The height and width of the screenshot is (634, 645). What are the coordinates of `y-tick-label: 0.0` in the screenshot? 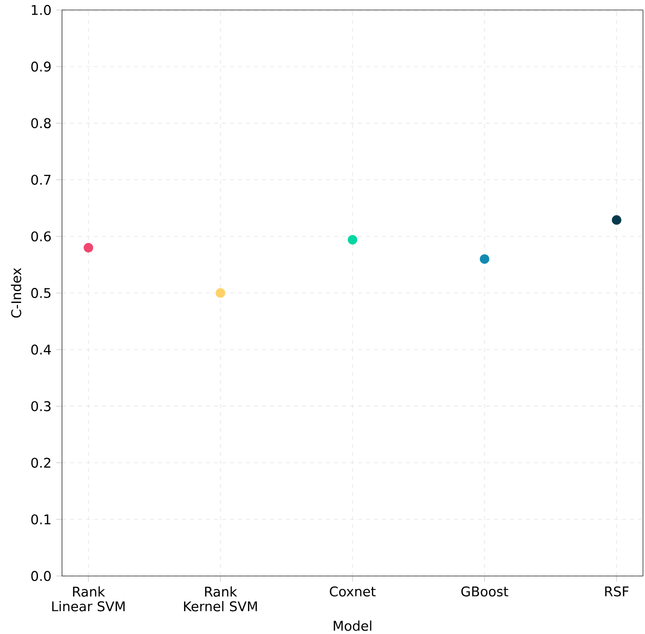 It's located at (41, 576).